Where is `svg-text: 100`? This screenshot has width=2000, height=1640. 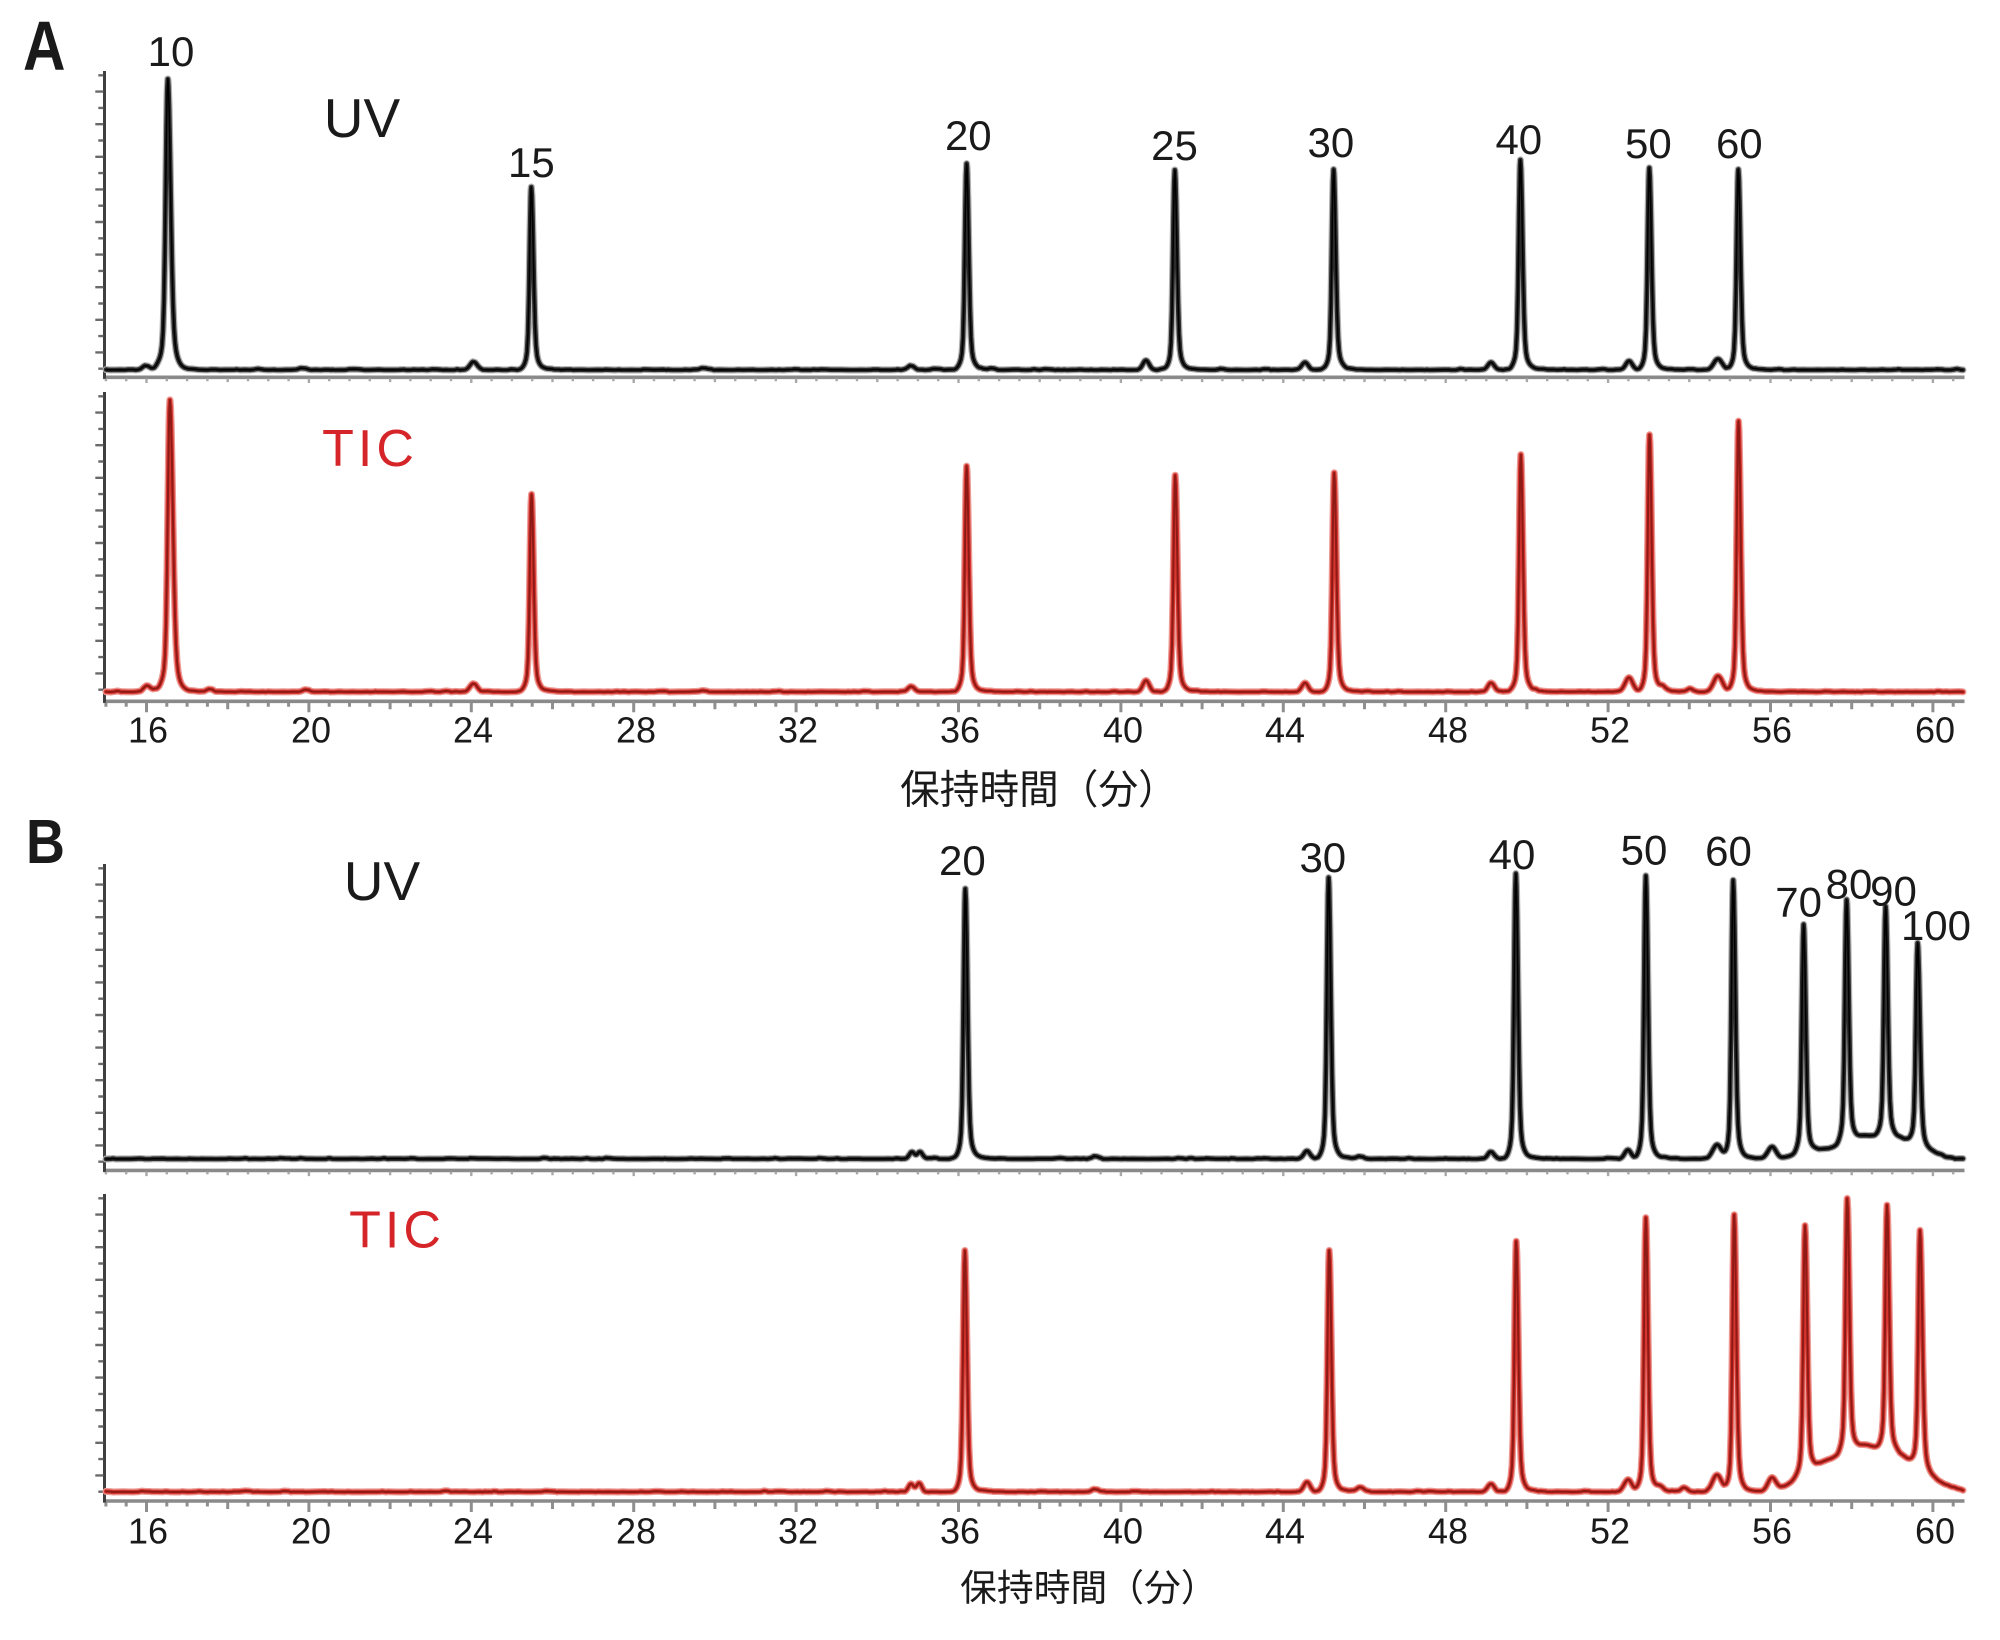
svg-text: 100 is located at coordinates (1936, 925).